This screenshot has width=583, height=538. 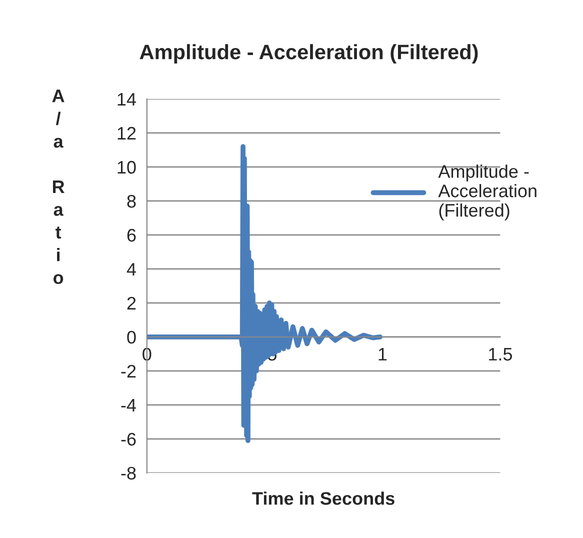 I want to click on y-tick-label: 10, so click(x=127, y=167).